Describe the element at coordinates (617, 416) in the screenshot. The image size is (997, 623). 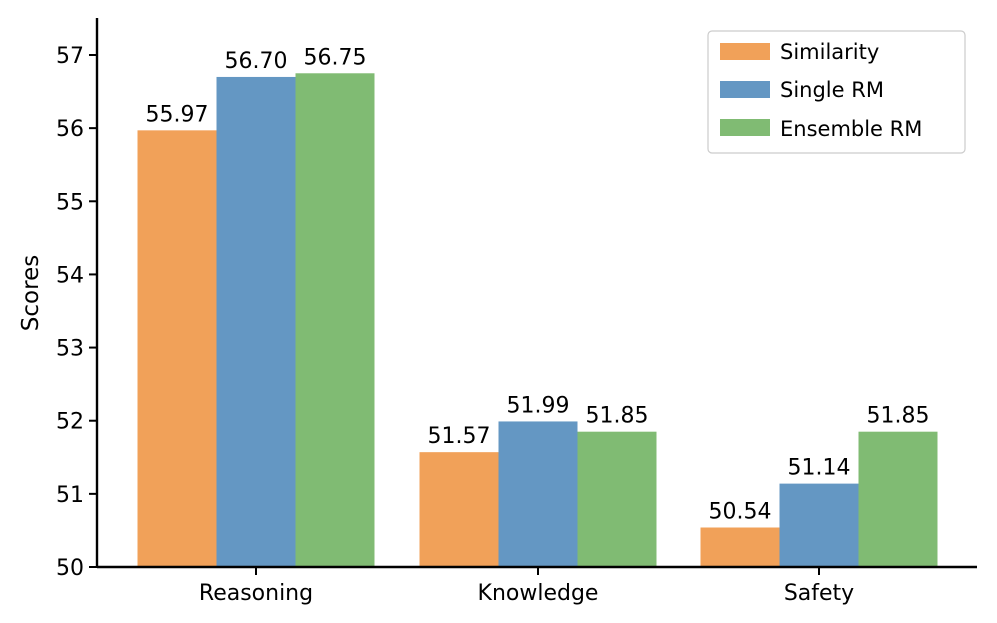
I see `bar-label-knowledge-ensemble-rm: 51.85` at that location.